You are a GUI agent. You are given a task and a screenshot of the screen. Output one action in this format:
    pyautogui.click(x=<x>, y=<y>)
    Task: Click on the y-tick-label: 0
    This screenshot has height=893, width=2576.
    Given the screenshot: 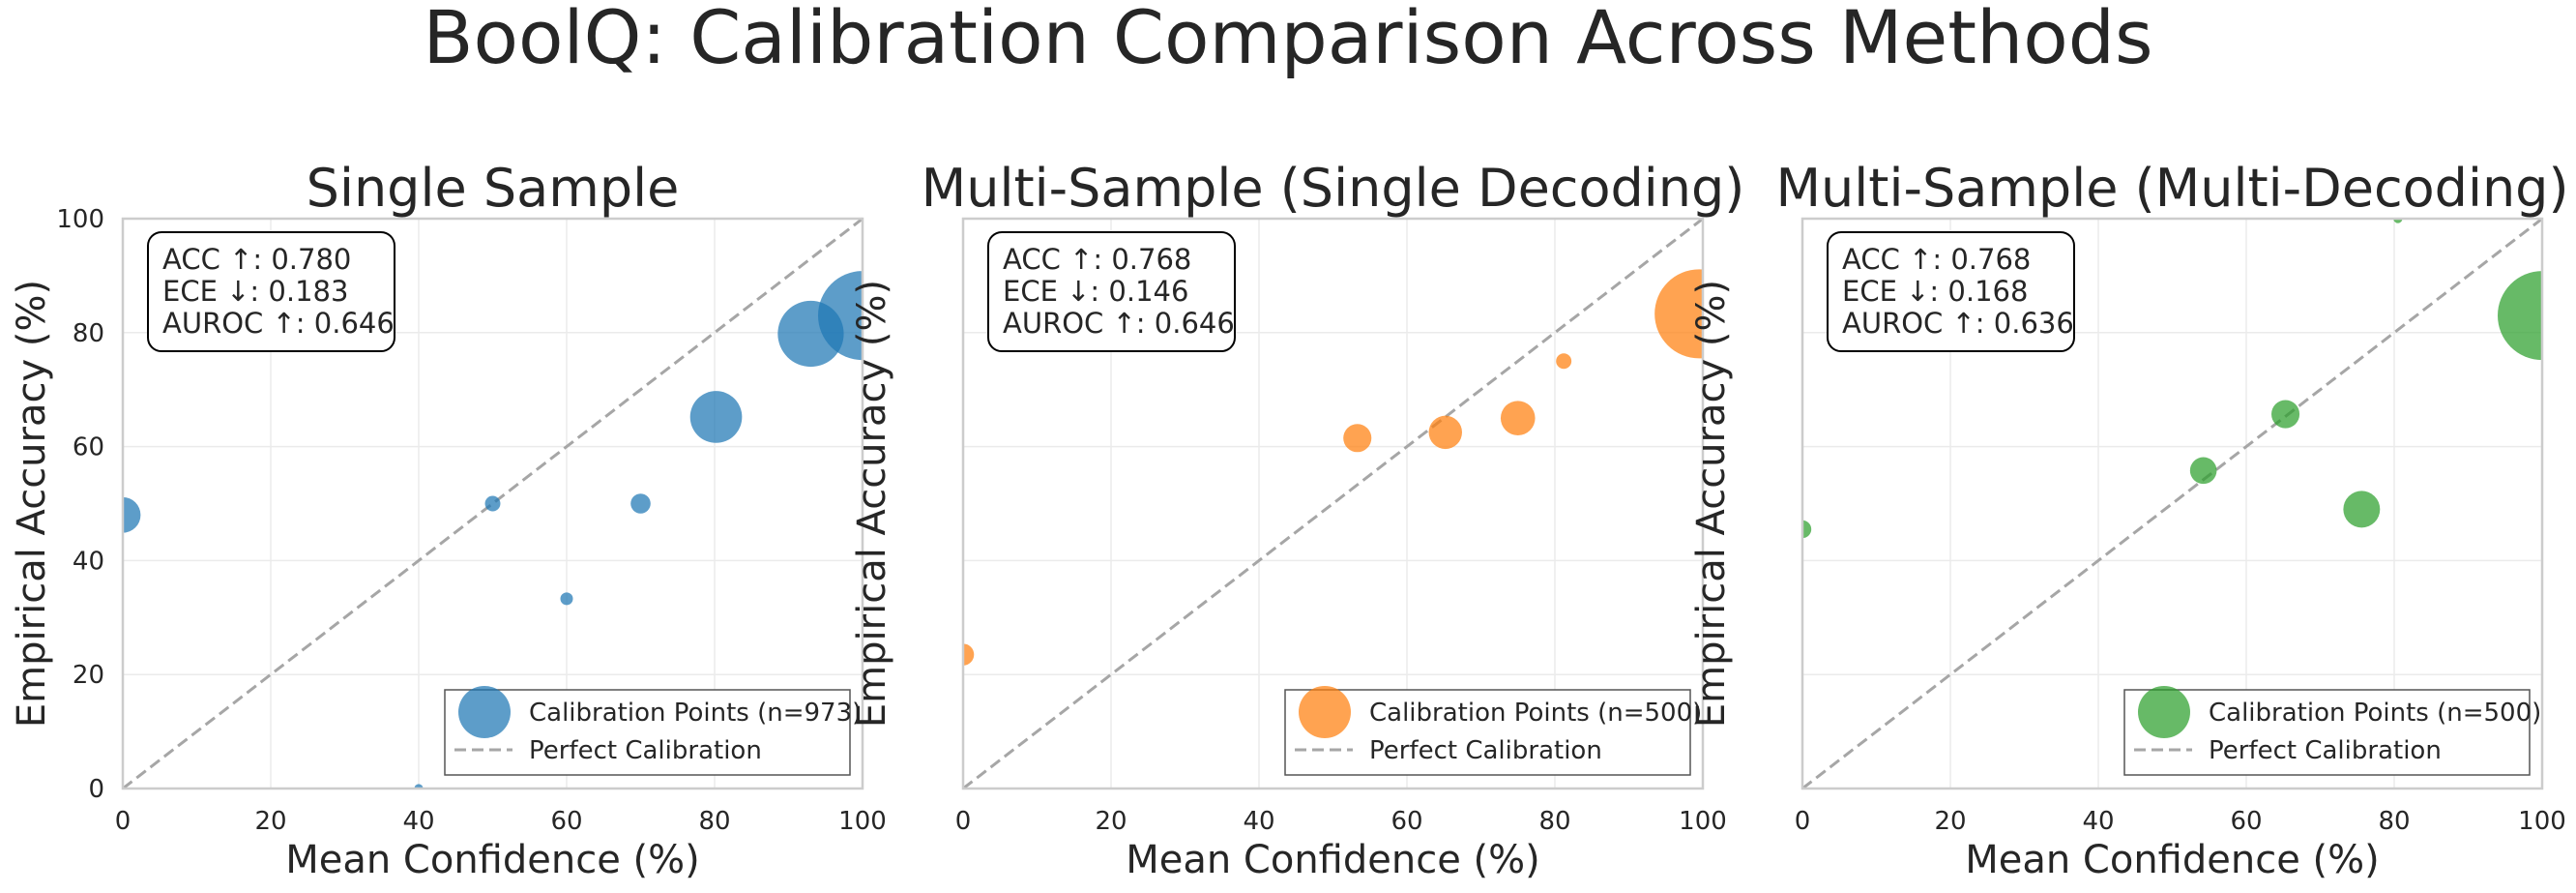 What is the action you would take?
    pyautogui.click(x=96, y=789)
    